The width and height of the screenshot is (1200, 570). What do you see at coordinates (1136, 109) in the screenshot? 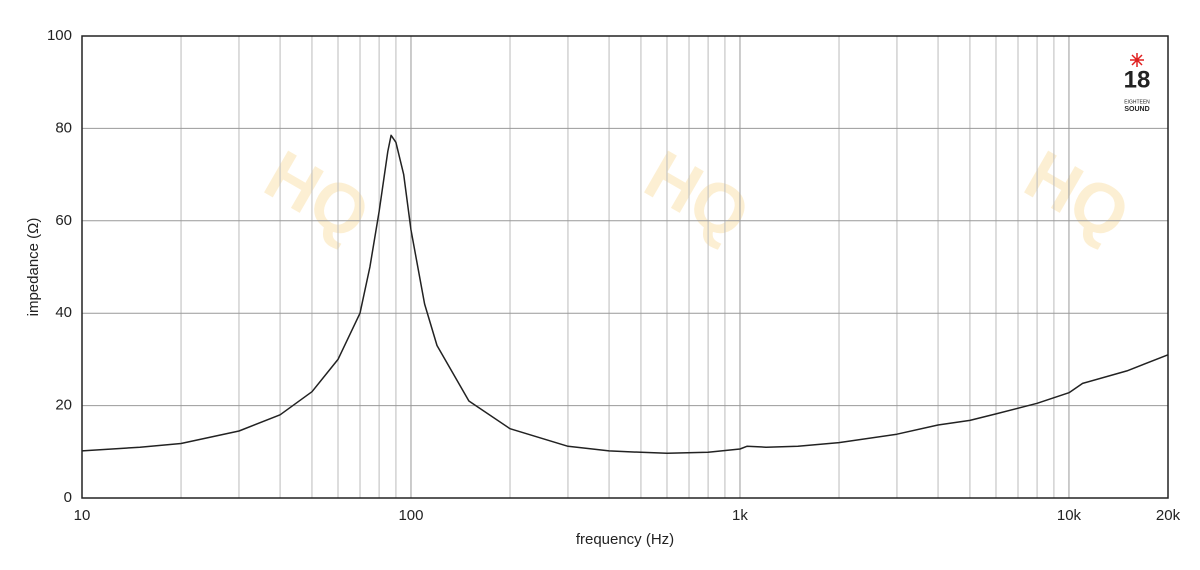
I see `logo-text: SOUND` at bounding box center [1136, 109].